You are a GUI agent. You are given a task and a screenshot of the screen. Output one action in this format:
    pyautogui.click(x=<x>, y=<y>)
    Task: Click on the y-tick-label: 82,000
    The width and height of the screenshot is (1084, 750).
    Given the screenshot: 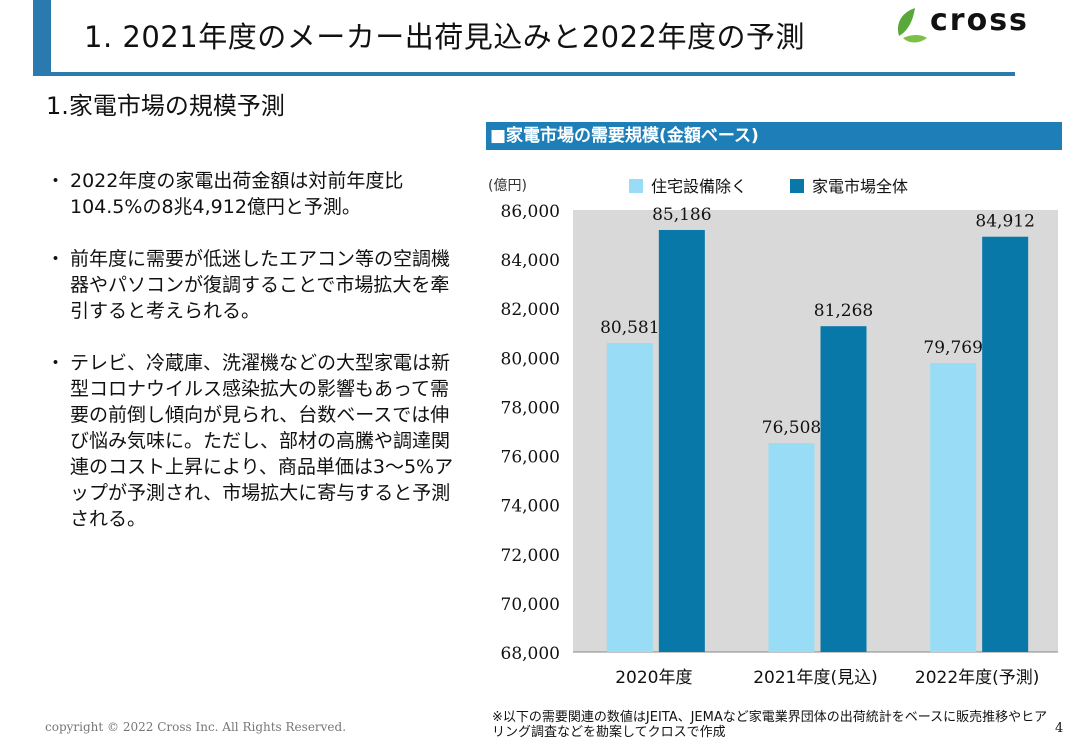 What is the action you would take?
    pyautogui.click(x=530, y=310)
    